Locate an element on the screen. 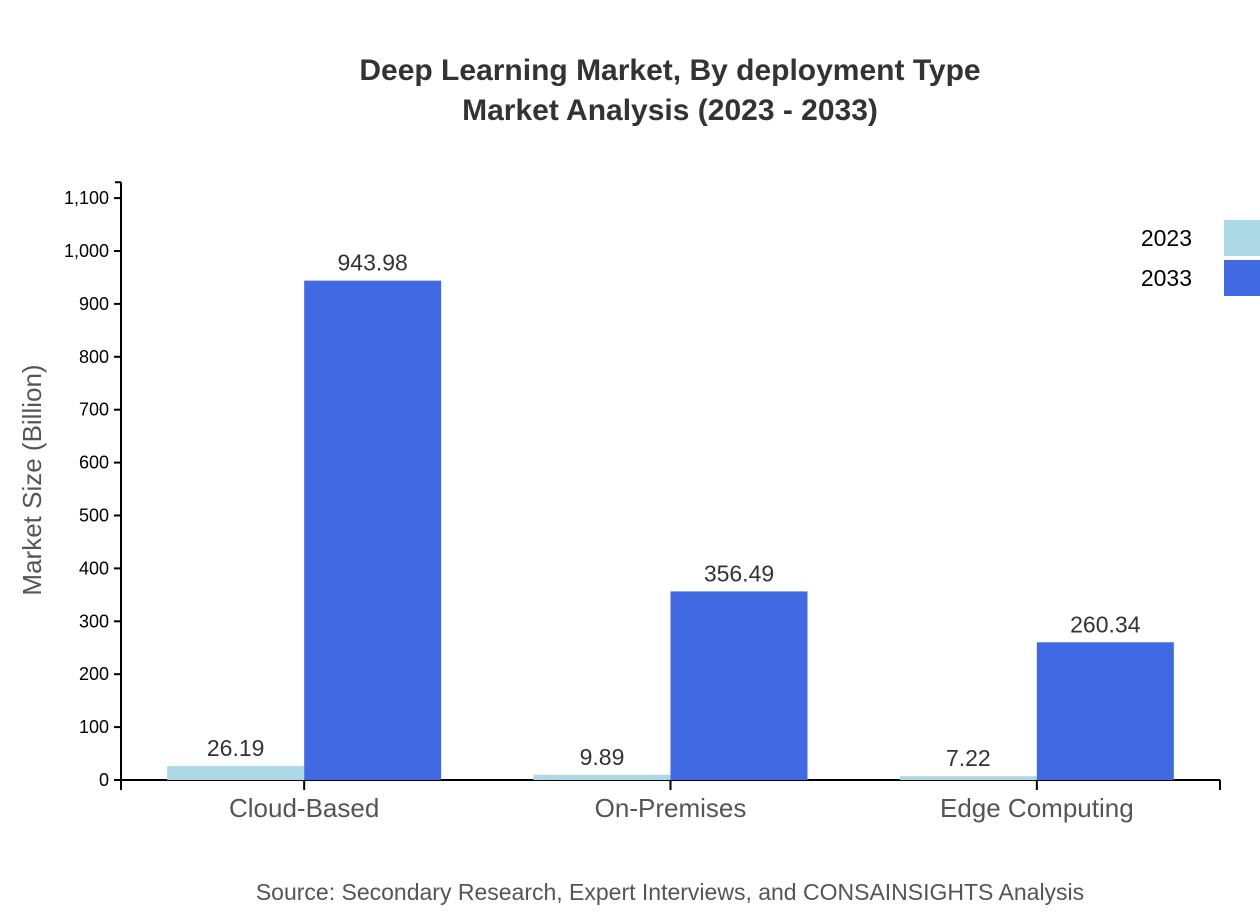 The width and height of the screenshot is (1260, 920). y-tick-label: 0 is located at coordinates (104, 780).